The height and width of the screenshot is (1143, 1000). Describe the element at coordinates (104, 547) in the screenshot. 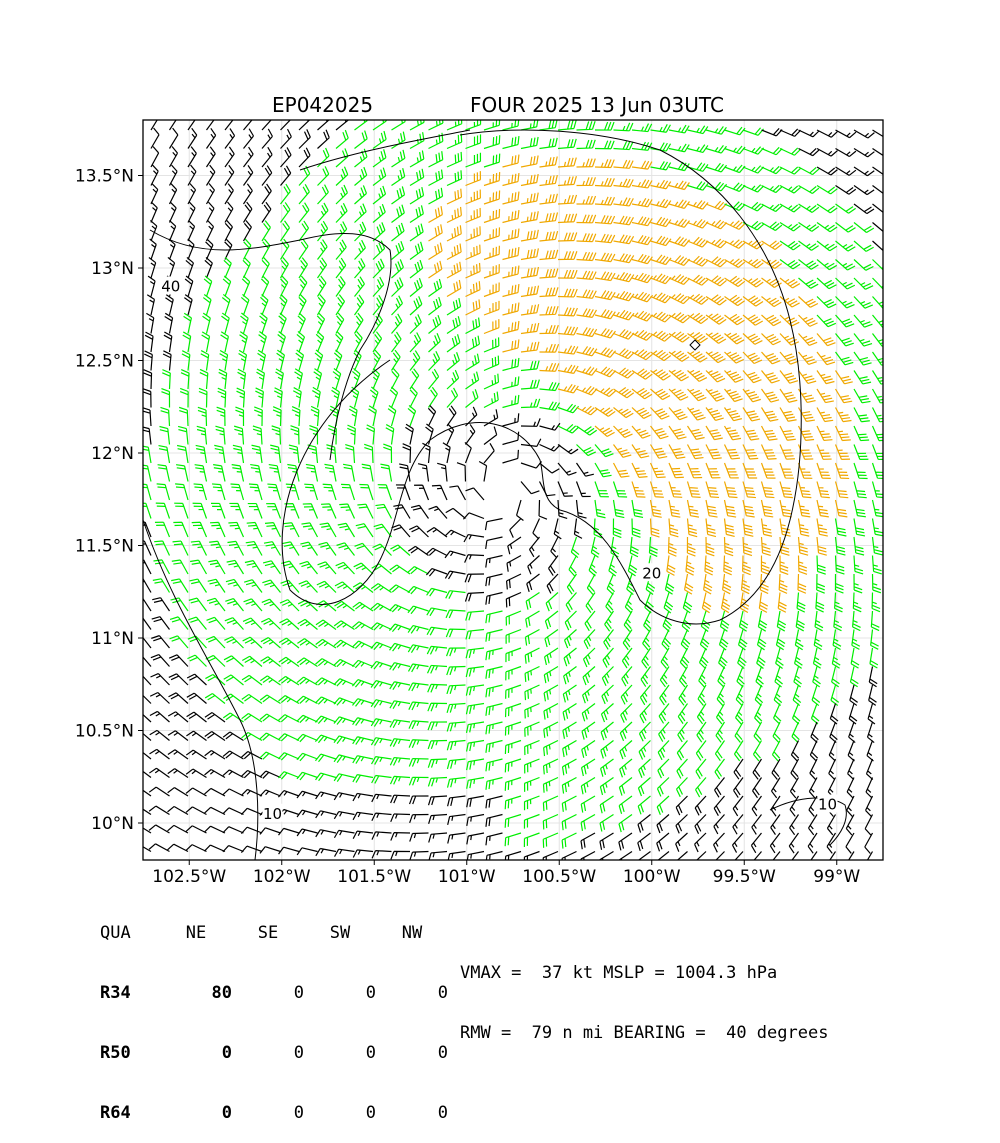

I see `lat-tick-label: 11.5°N` at that location.